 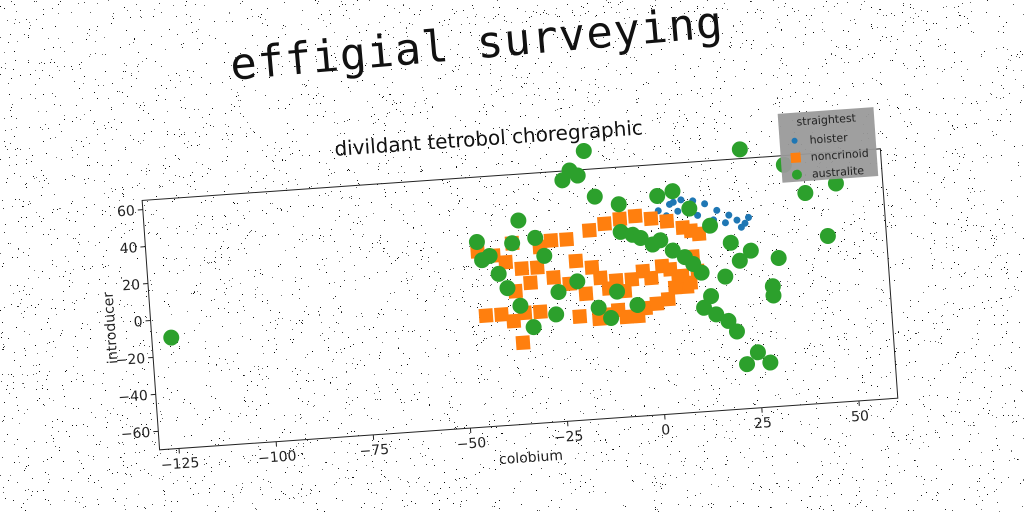 What do you see at coordinates (128, 248) in the screenshot?
I see `y-tick-label: 40` at bounding box center [128, 248].